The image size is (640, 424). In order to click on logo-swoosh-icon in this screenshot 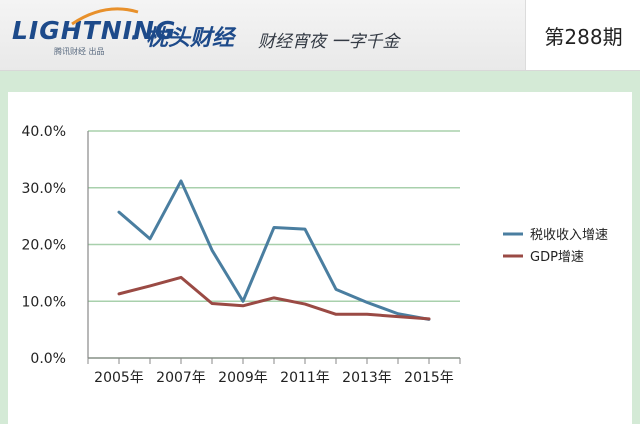, I will do `click(105, 16)`.